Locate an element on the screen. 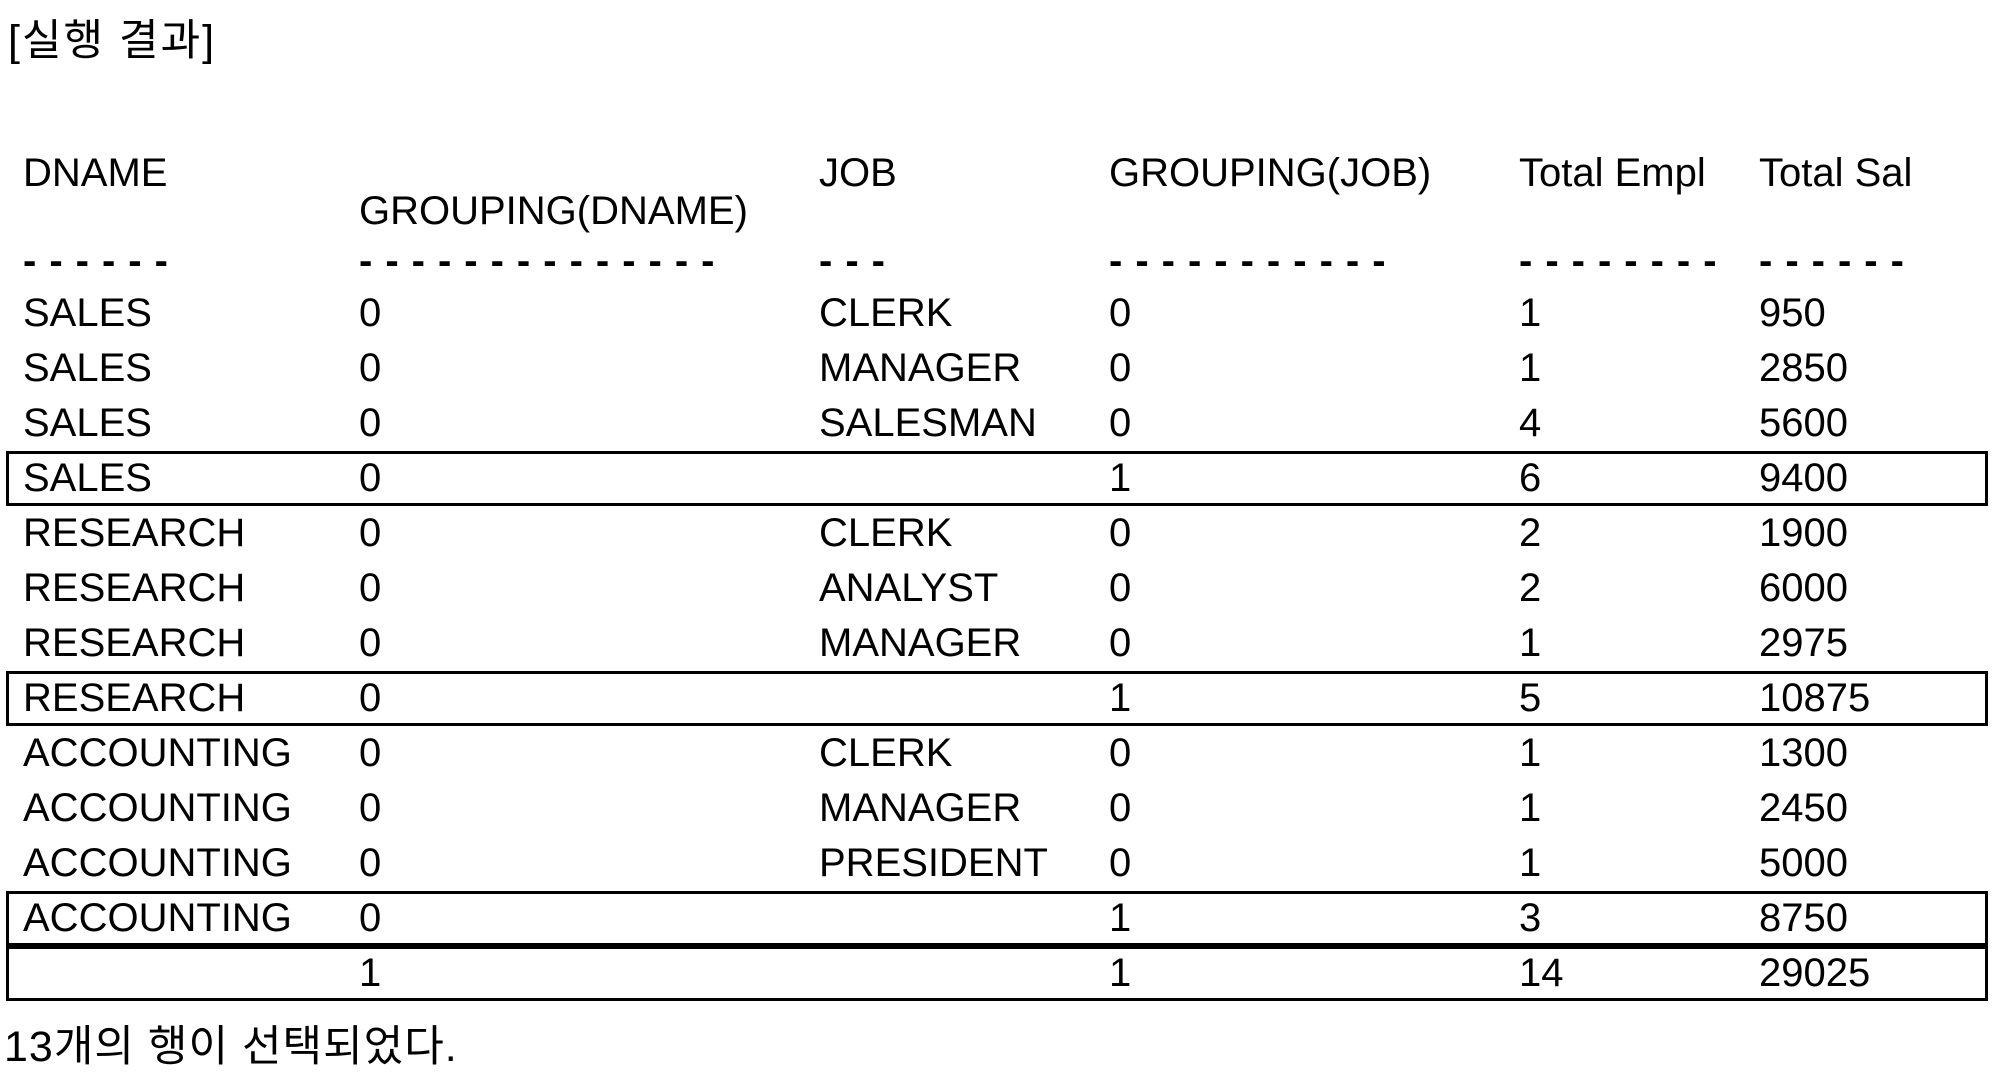  page-title: [실행 결과] is located at coordinates (112, 41).